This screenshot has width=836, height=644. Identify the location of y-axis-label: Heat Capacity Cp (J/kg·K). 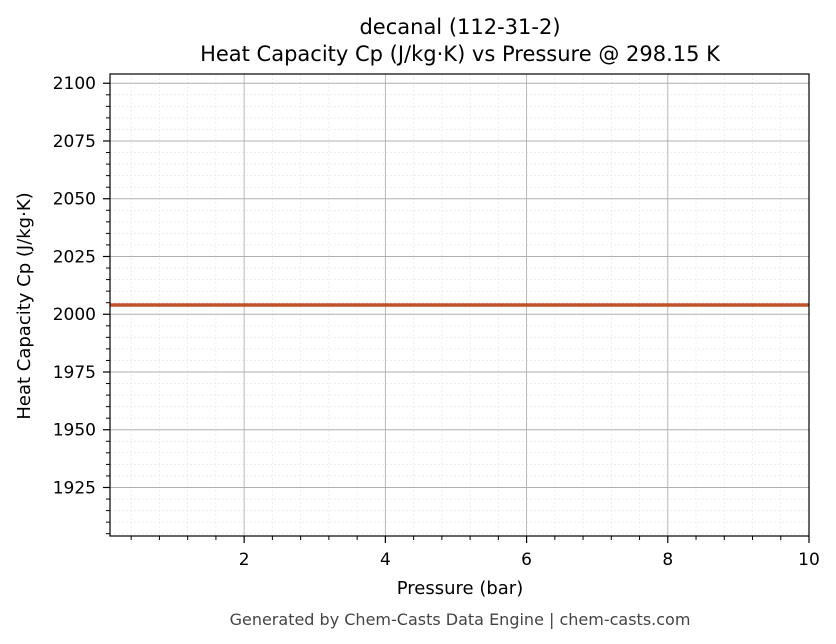
(24, 305).